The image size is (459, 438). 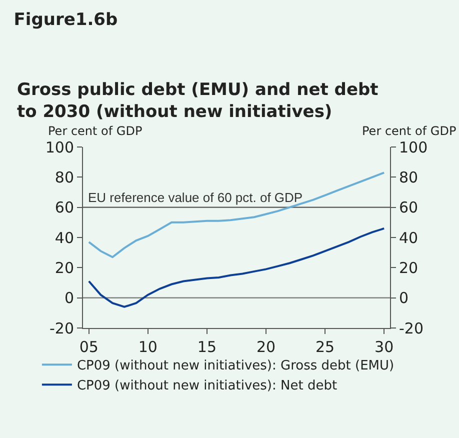 What do you see at coordinates (408, 267) in the screenshot?
I see `y2-tick-label: 20` at bounding box center [408, 267].